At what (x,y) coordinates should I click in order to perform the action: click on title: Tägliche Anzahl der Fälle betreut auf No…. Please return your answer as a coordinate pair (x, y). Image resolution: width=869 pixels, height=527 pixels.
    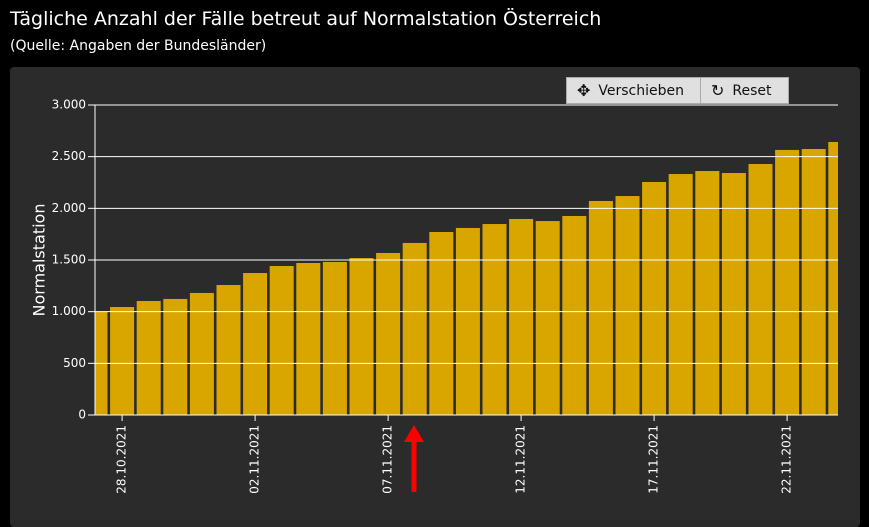
    Looking at the image, I should click on (306, 19).